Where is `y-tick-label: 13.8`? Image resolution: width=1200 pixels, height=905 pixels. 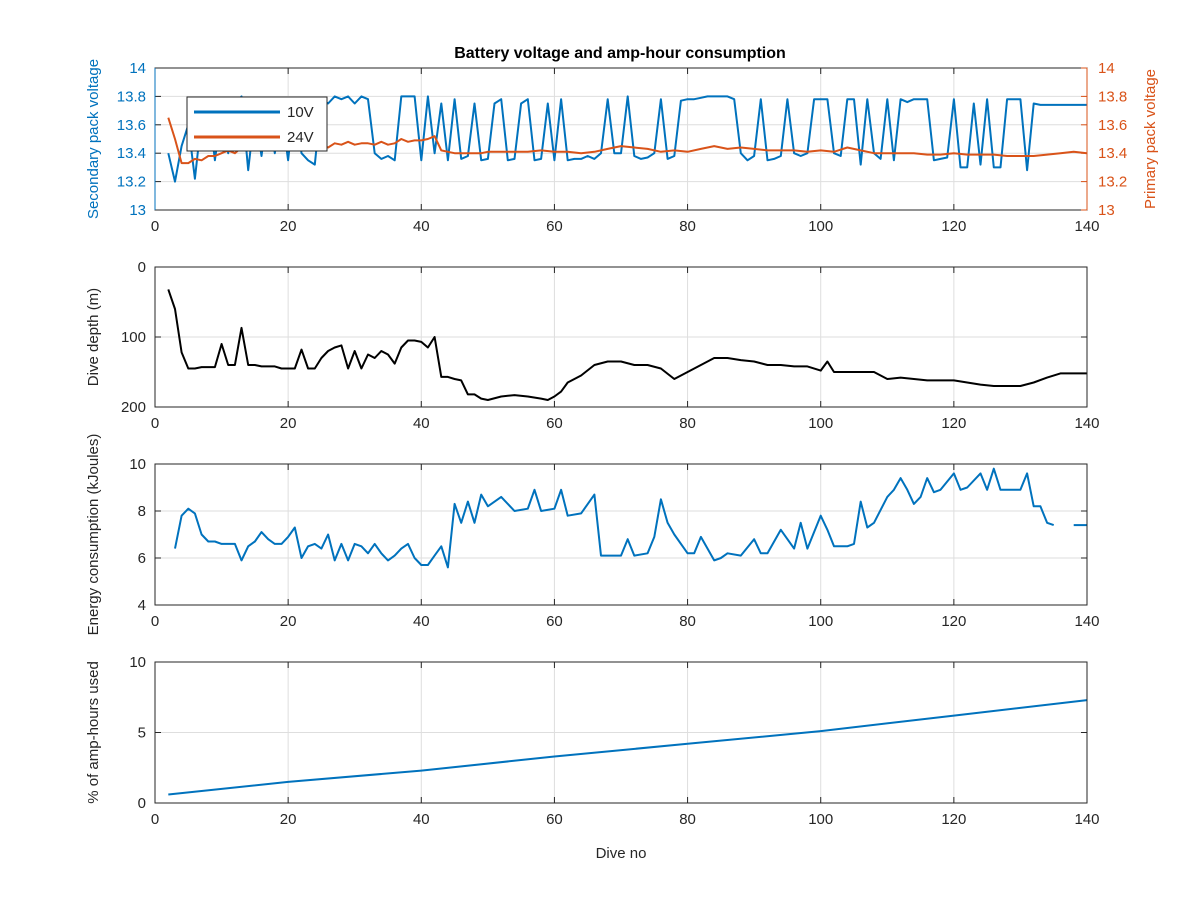 y-tick-label: 13.8 is located at coordinates (131, 96).